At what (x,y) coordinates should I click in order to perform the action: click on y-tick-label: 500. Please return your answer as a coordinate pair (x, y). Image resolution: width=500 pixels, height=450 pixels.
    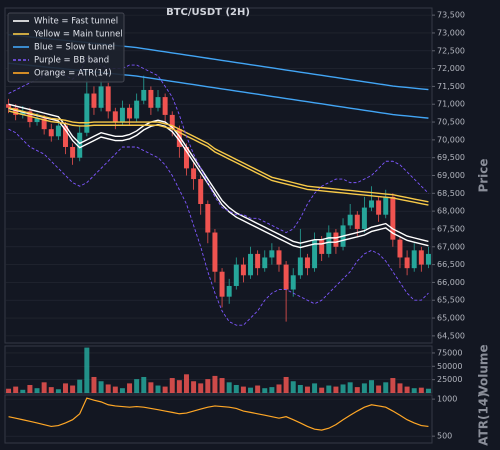
    Looking at the image, I should click on (444, 436).